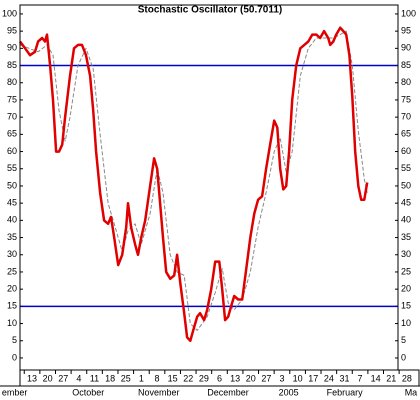  Describe the element at coordinates (406, 99) in the screenshot. I see `y-tick-label-right: 75` at that location.